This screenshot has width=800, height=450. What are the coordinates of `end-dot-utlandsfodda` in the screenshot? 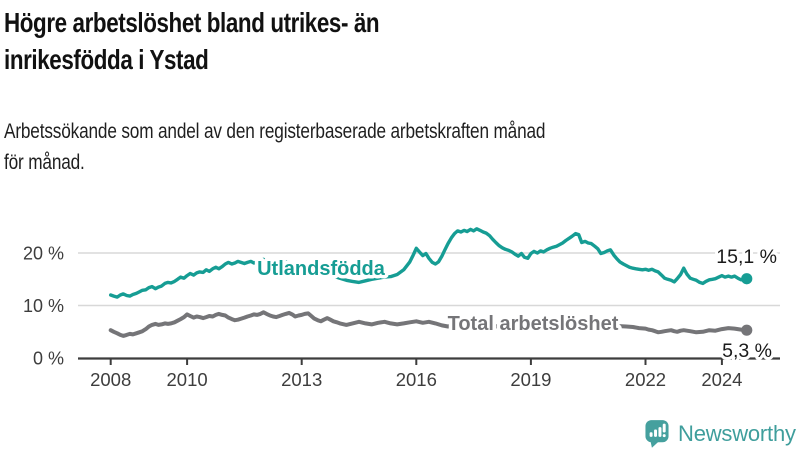 It's located at (747, 279).